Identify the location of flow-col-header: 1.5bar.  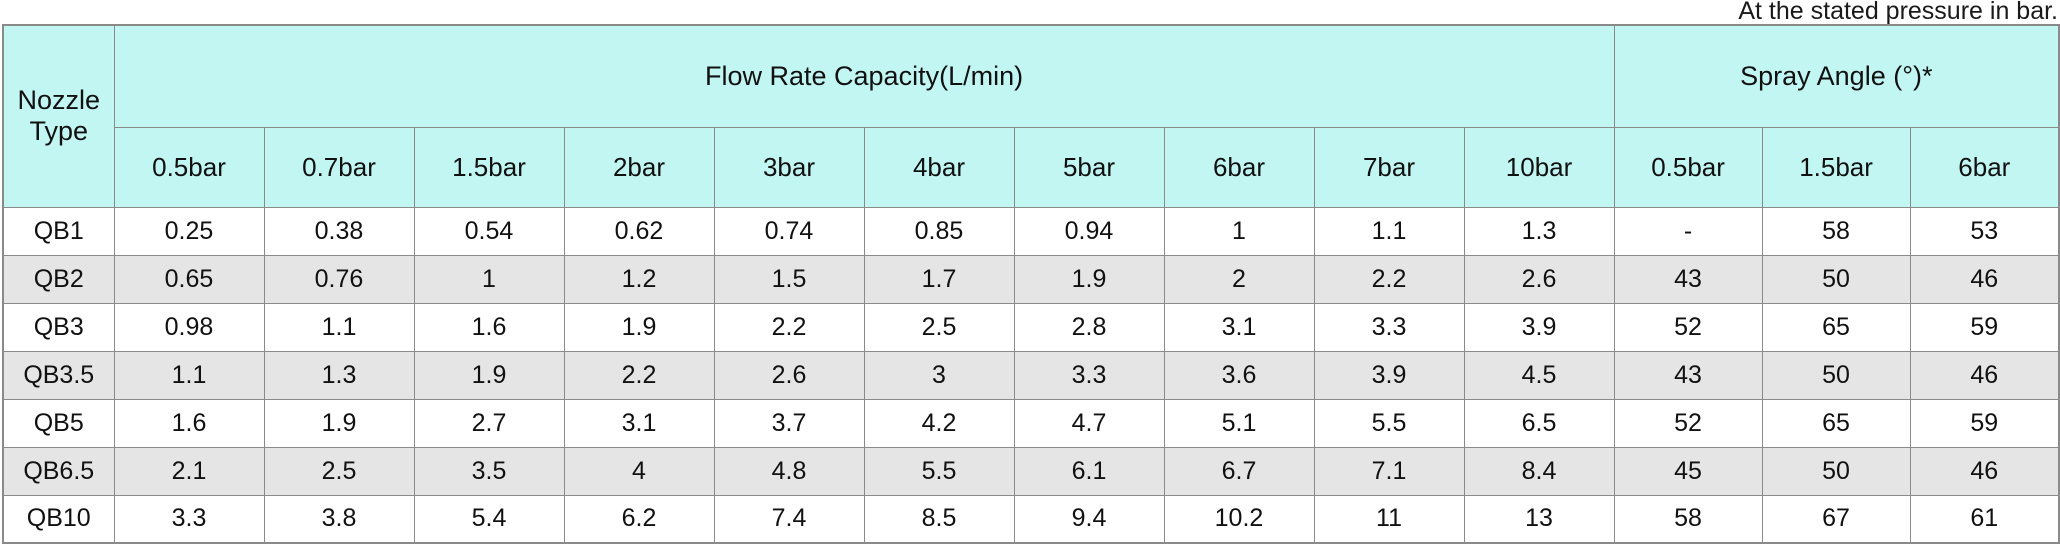
(489, 167).